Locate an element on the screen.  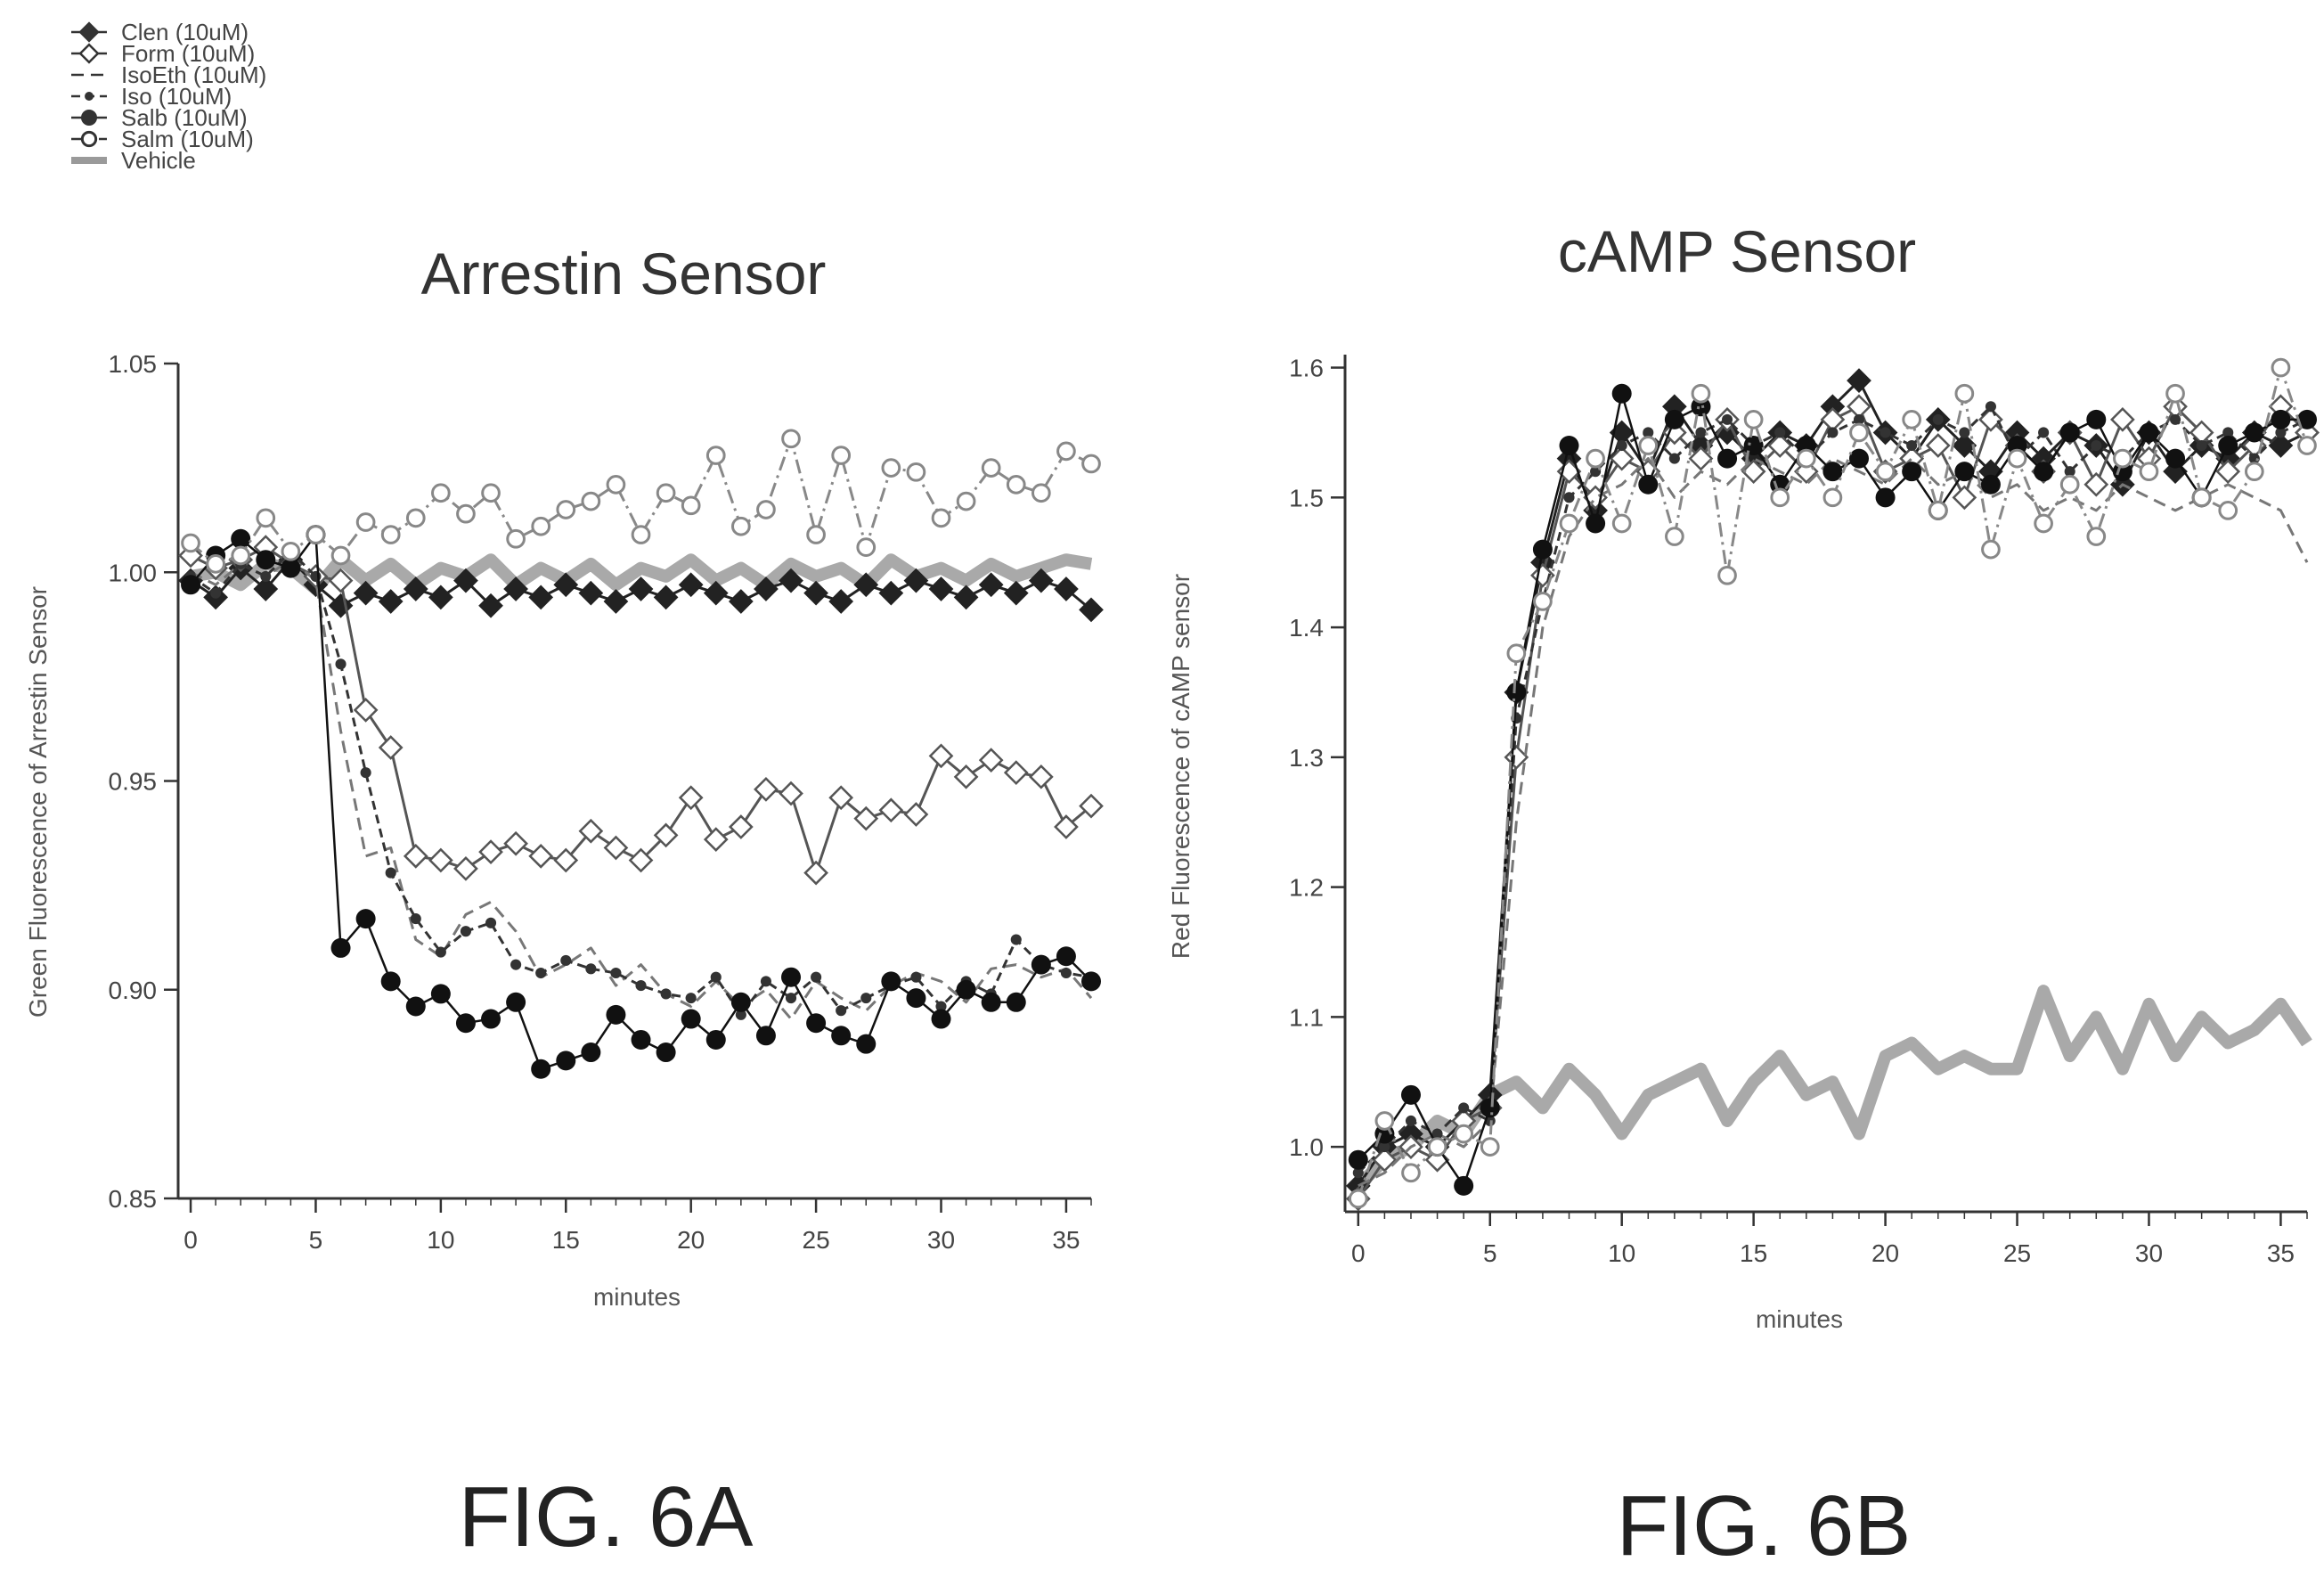
x-tick-label: 5 is located at coordinates (316, 1240).